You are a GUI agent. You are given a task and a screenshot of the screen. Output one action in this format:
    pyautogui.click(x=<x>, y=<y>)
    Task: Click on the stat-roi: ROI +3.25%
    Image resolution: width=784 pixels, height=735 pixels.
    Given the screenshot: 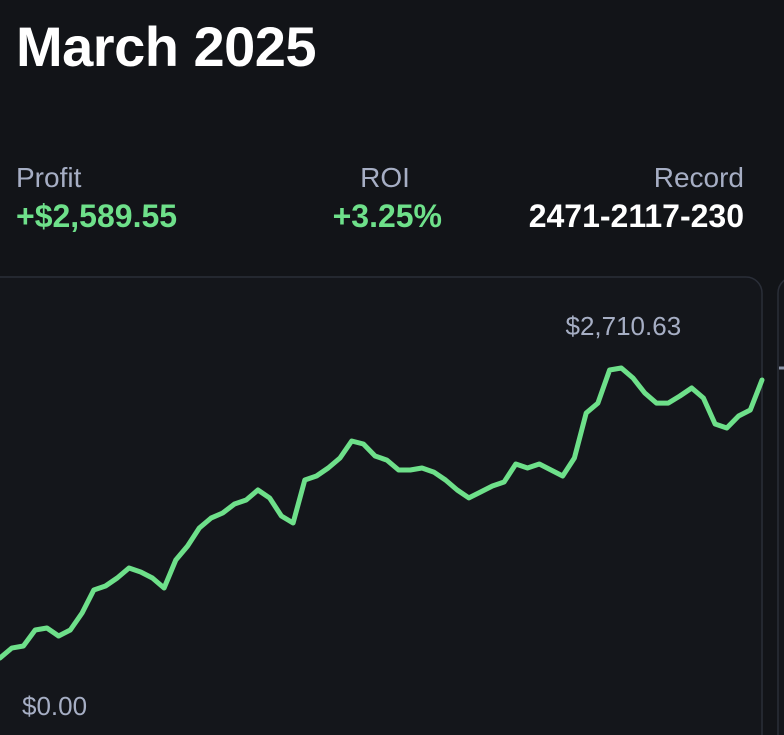 What is the action you would take?
    pyautogui.click(x=380, y=198)
    